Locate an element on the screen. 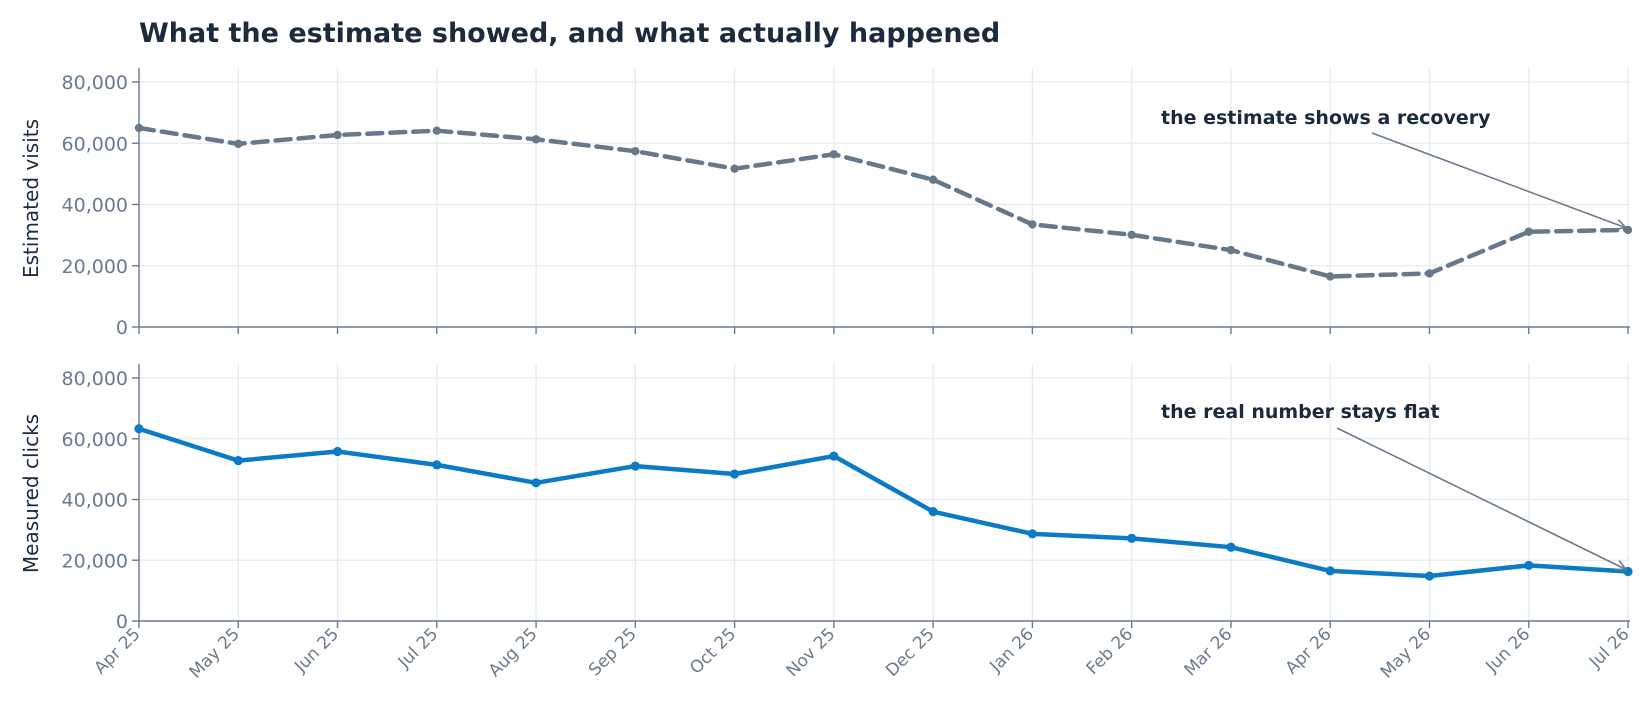 The height and width of the screenshot is (720, 1650). x-tick-label: Nov 25 is located at coordinates (811, 652).